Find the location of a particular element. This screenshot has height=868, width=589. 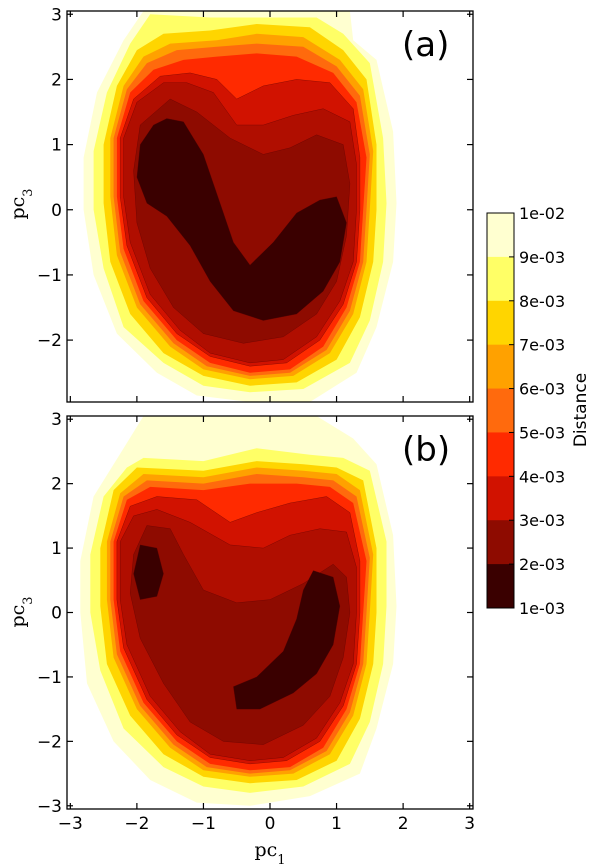

colorbar-band-0.002 is located at coordinates (500, 542).